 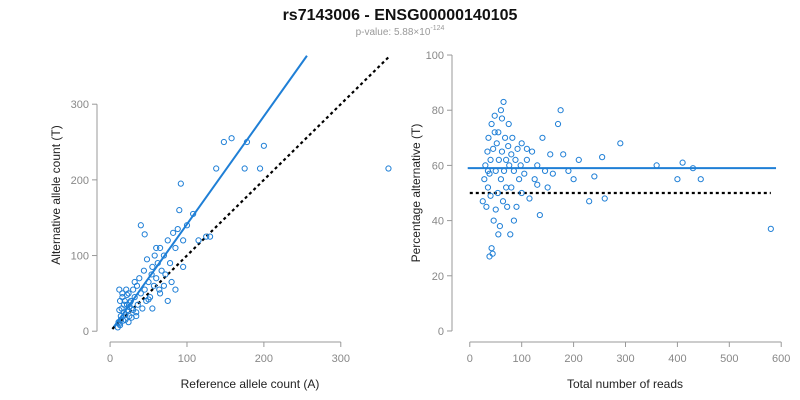 I want to click on x-axis-label: Total number of reads, so click(x=625, y=384).